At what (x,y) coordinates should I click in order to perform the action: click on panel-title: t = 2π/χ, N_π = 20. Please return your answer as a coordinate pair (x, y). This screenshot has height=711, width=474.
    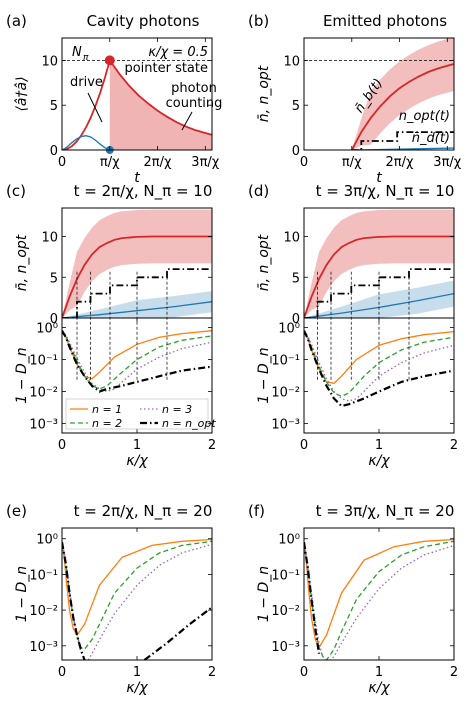
    Looking at the image, I should click on (143, 511).